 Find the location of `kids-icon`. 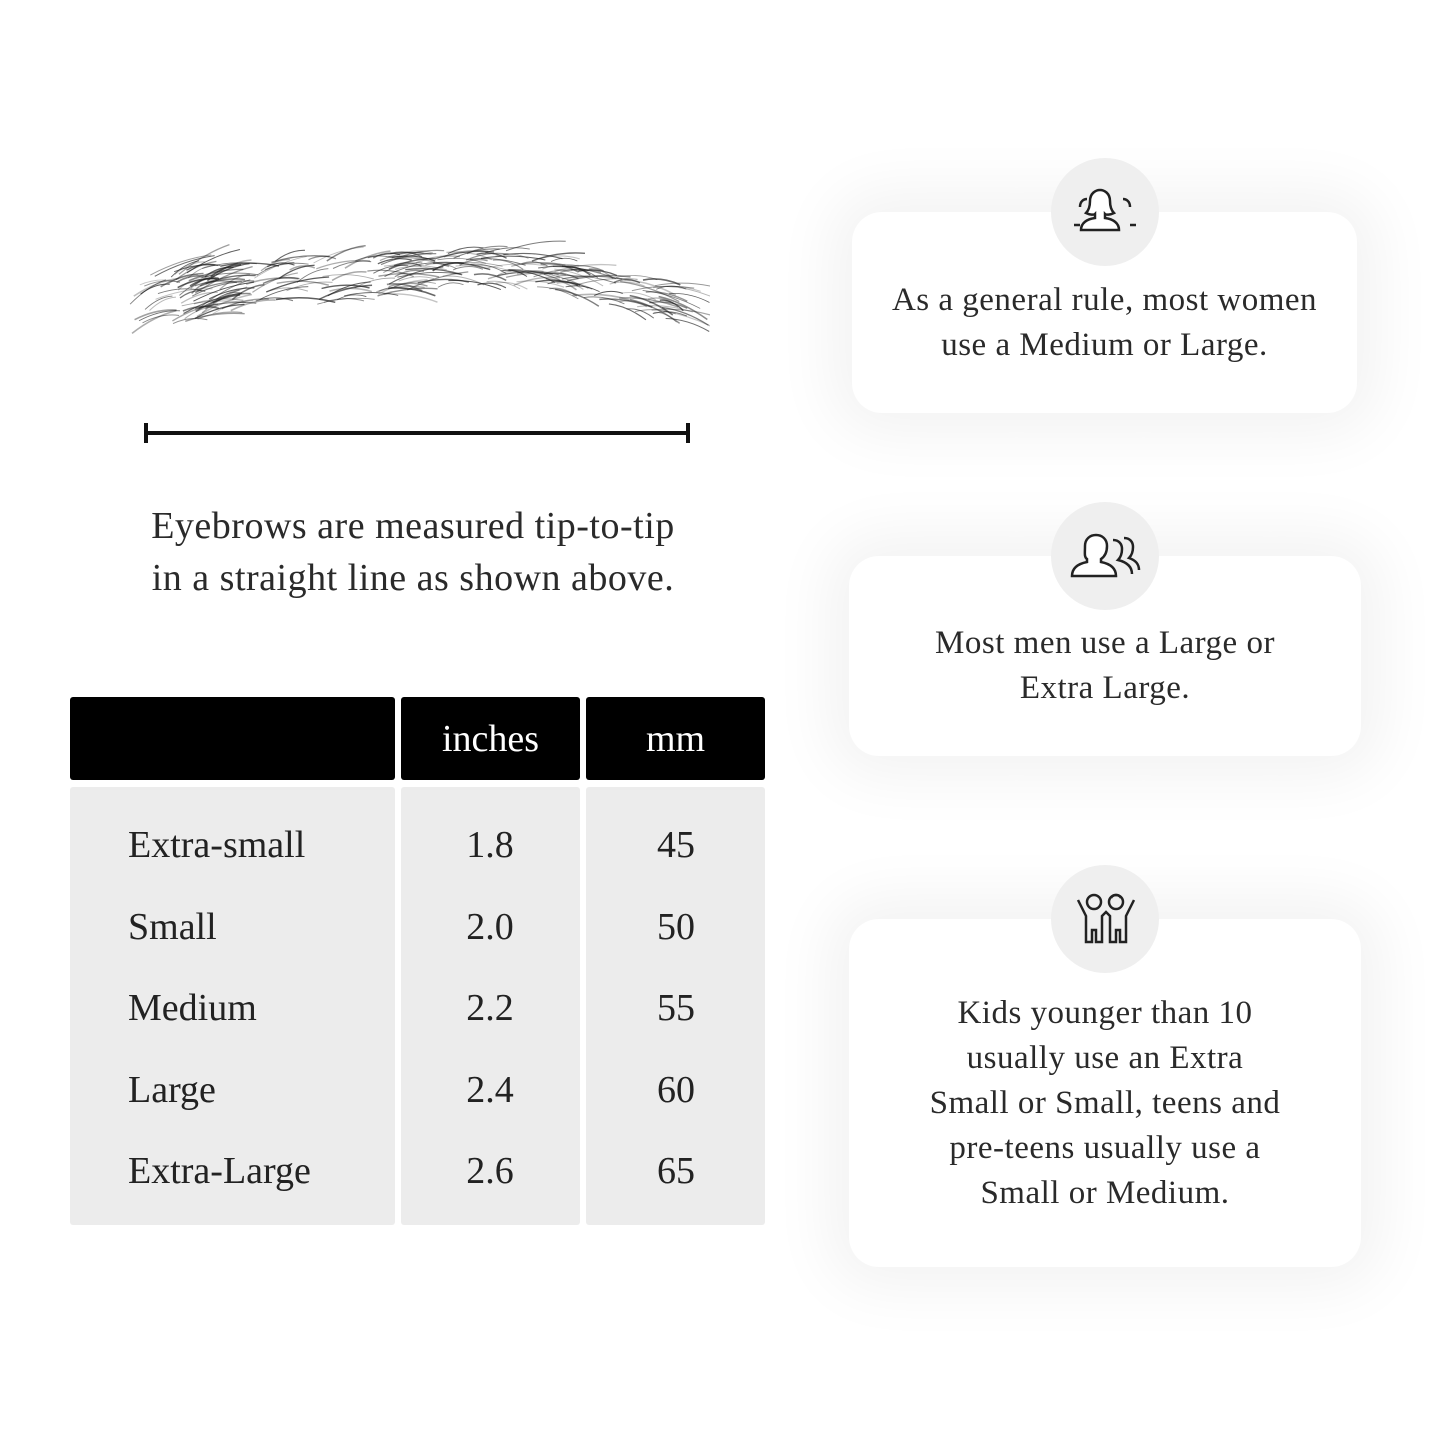

kids-icon is located at coordinates (1105, 918).